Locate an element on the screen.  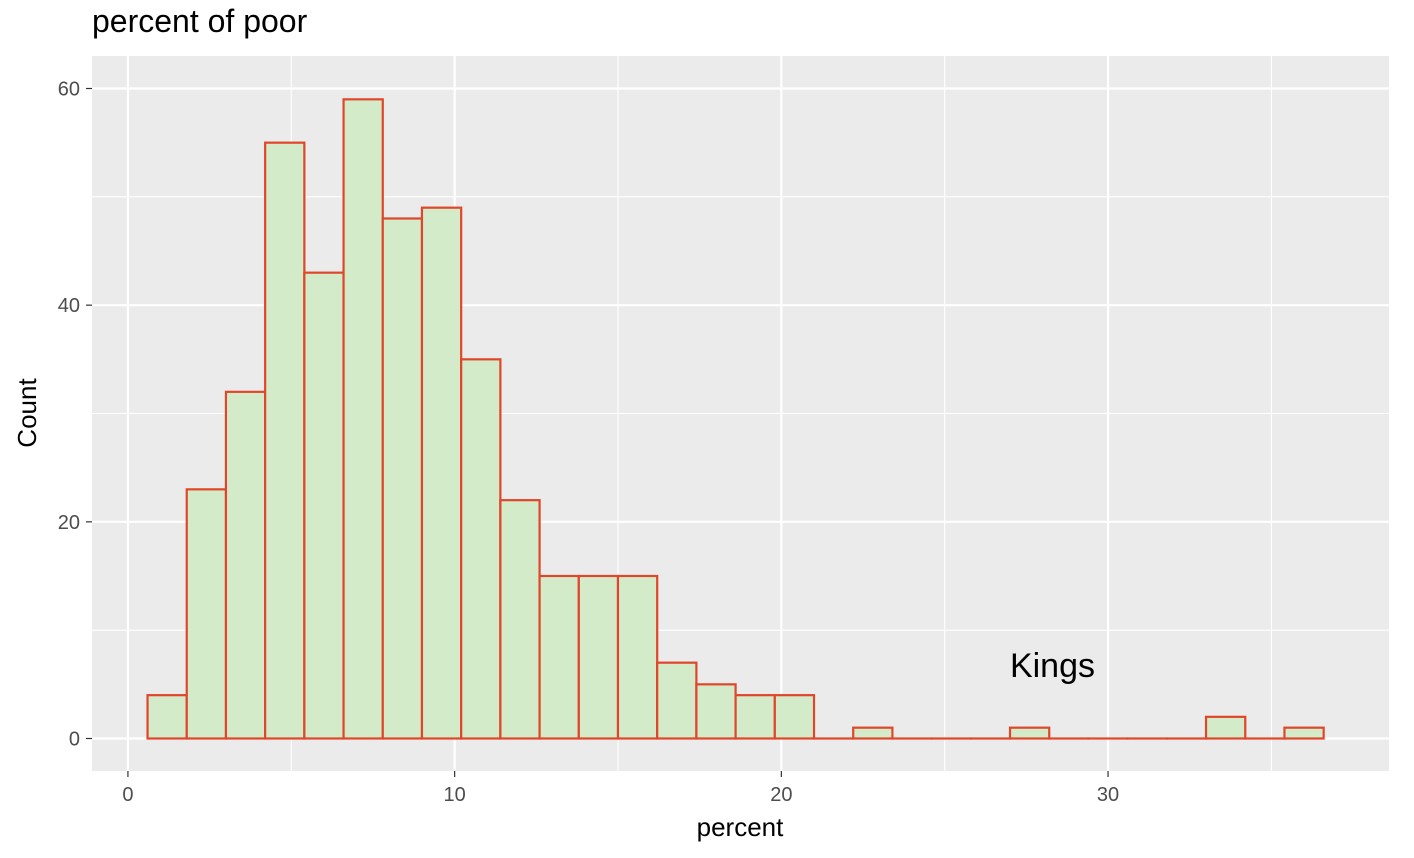
y-axis-ticks: 0 20 40 60 is located at coordinates (75, 415).